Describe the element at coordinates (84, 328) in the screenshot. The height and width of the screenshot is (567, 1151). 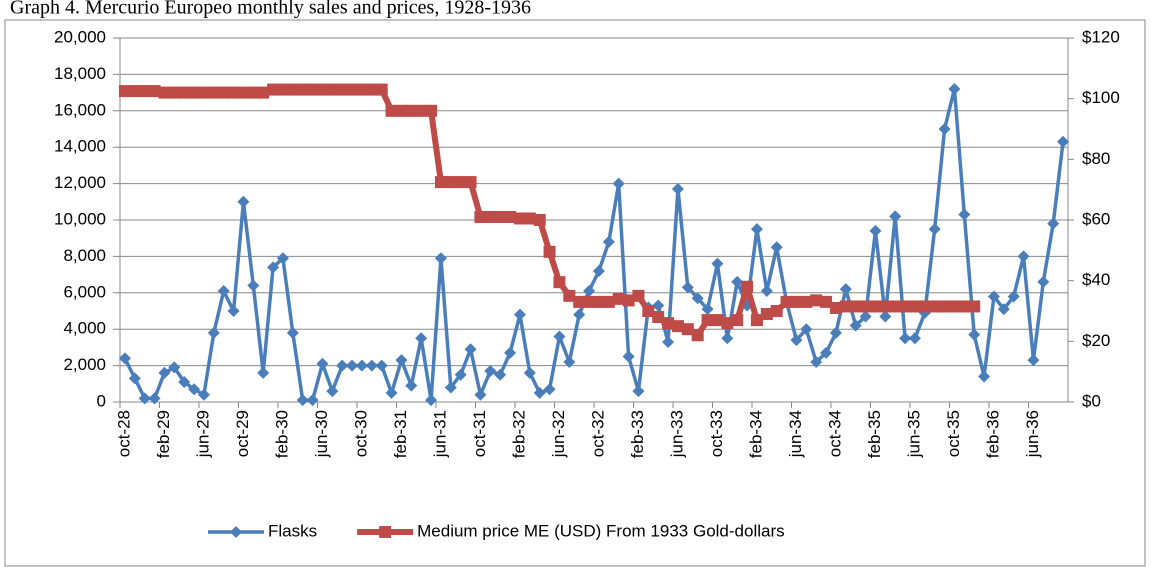
I see `y-tick-label: 4,000` at that location.